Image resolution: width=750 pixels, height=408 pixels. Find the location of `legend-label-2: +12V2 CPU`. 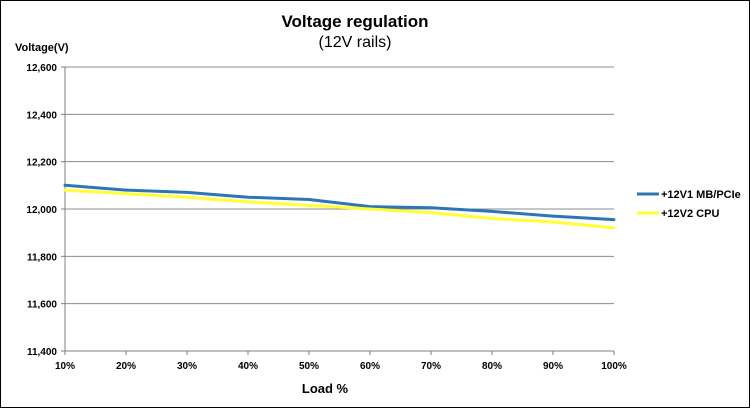

legend-label-2: +12V2 CPU is located at coordinates (690, 214).